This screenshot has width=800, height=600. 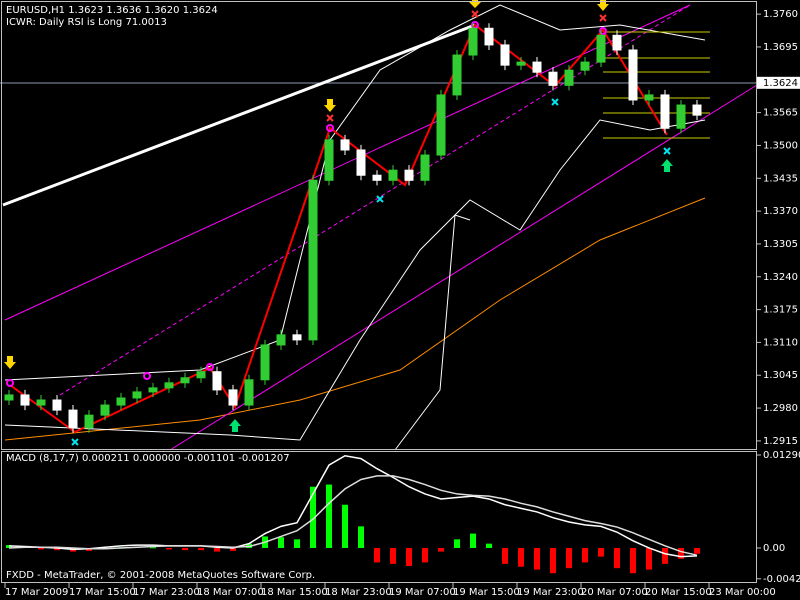 What do you see at coordinates (550, 592) in the screenshot?
I see `x-tick-label: 19 Mar 23:00` at bounding box center [550, 592].